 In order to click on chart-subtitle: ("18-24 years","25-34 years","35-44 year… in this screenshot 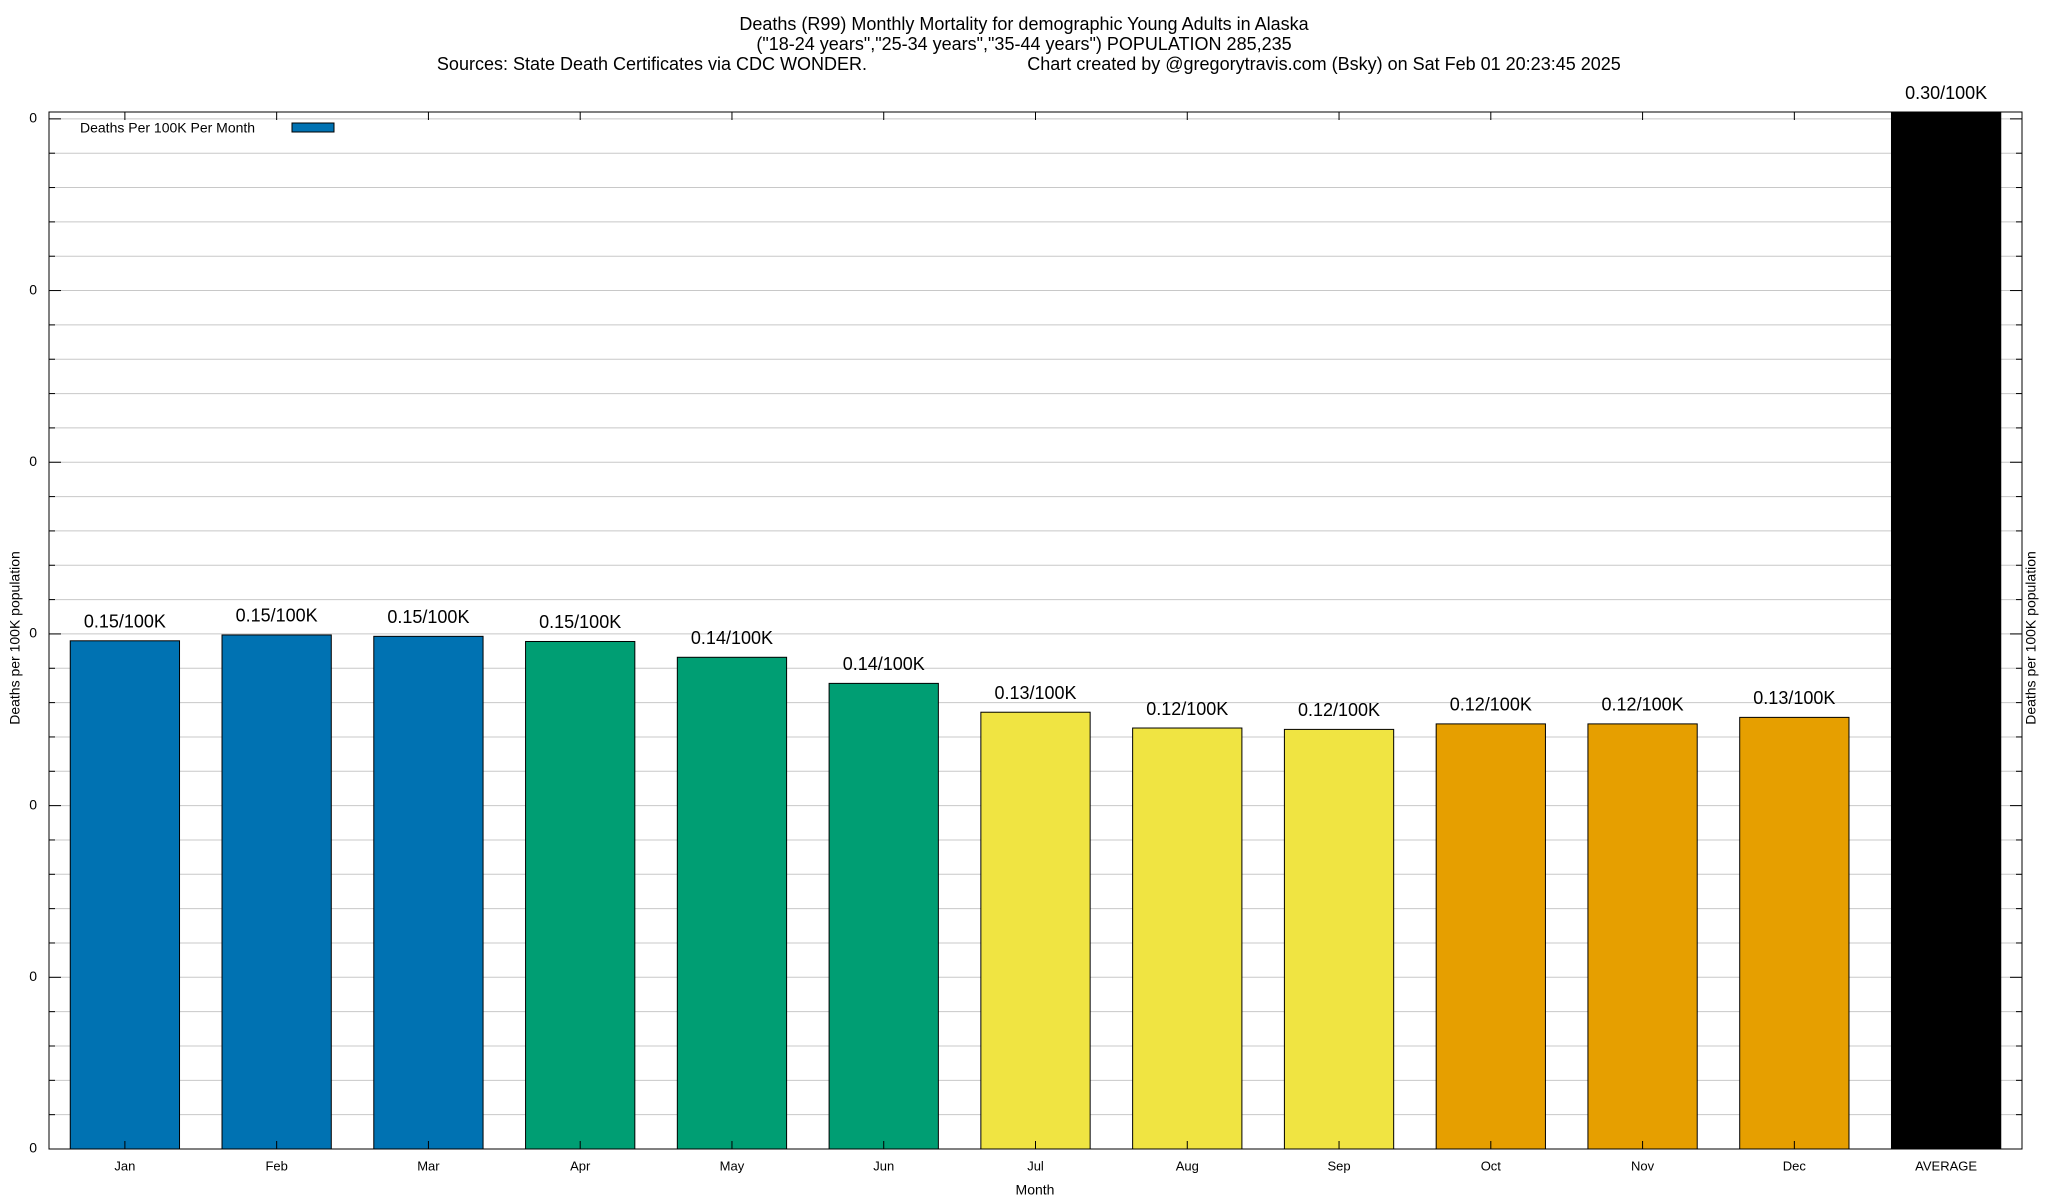, I will do `click(1023, 44)`.